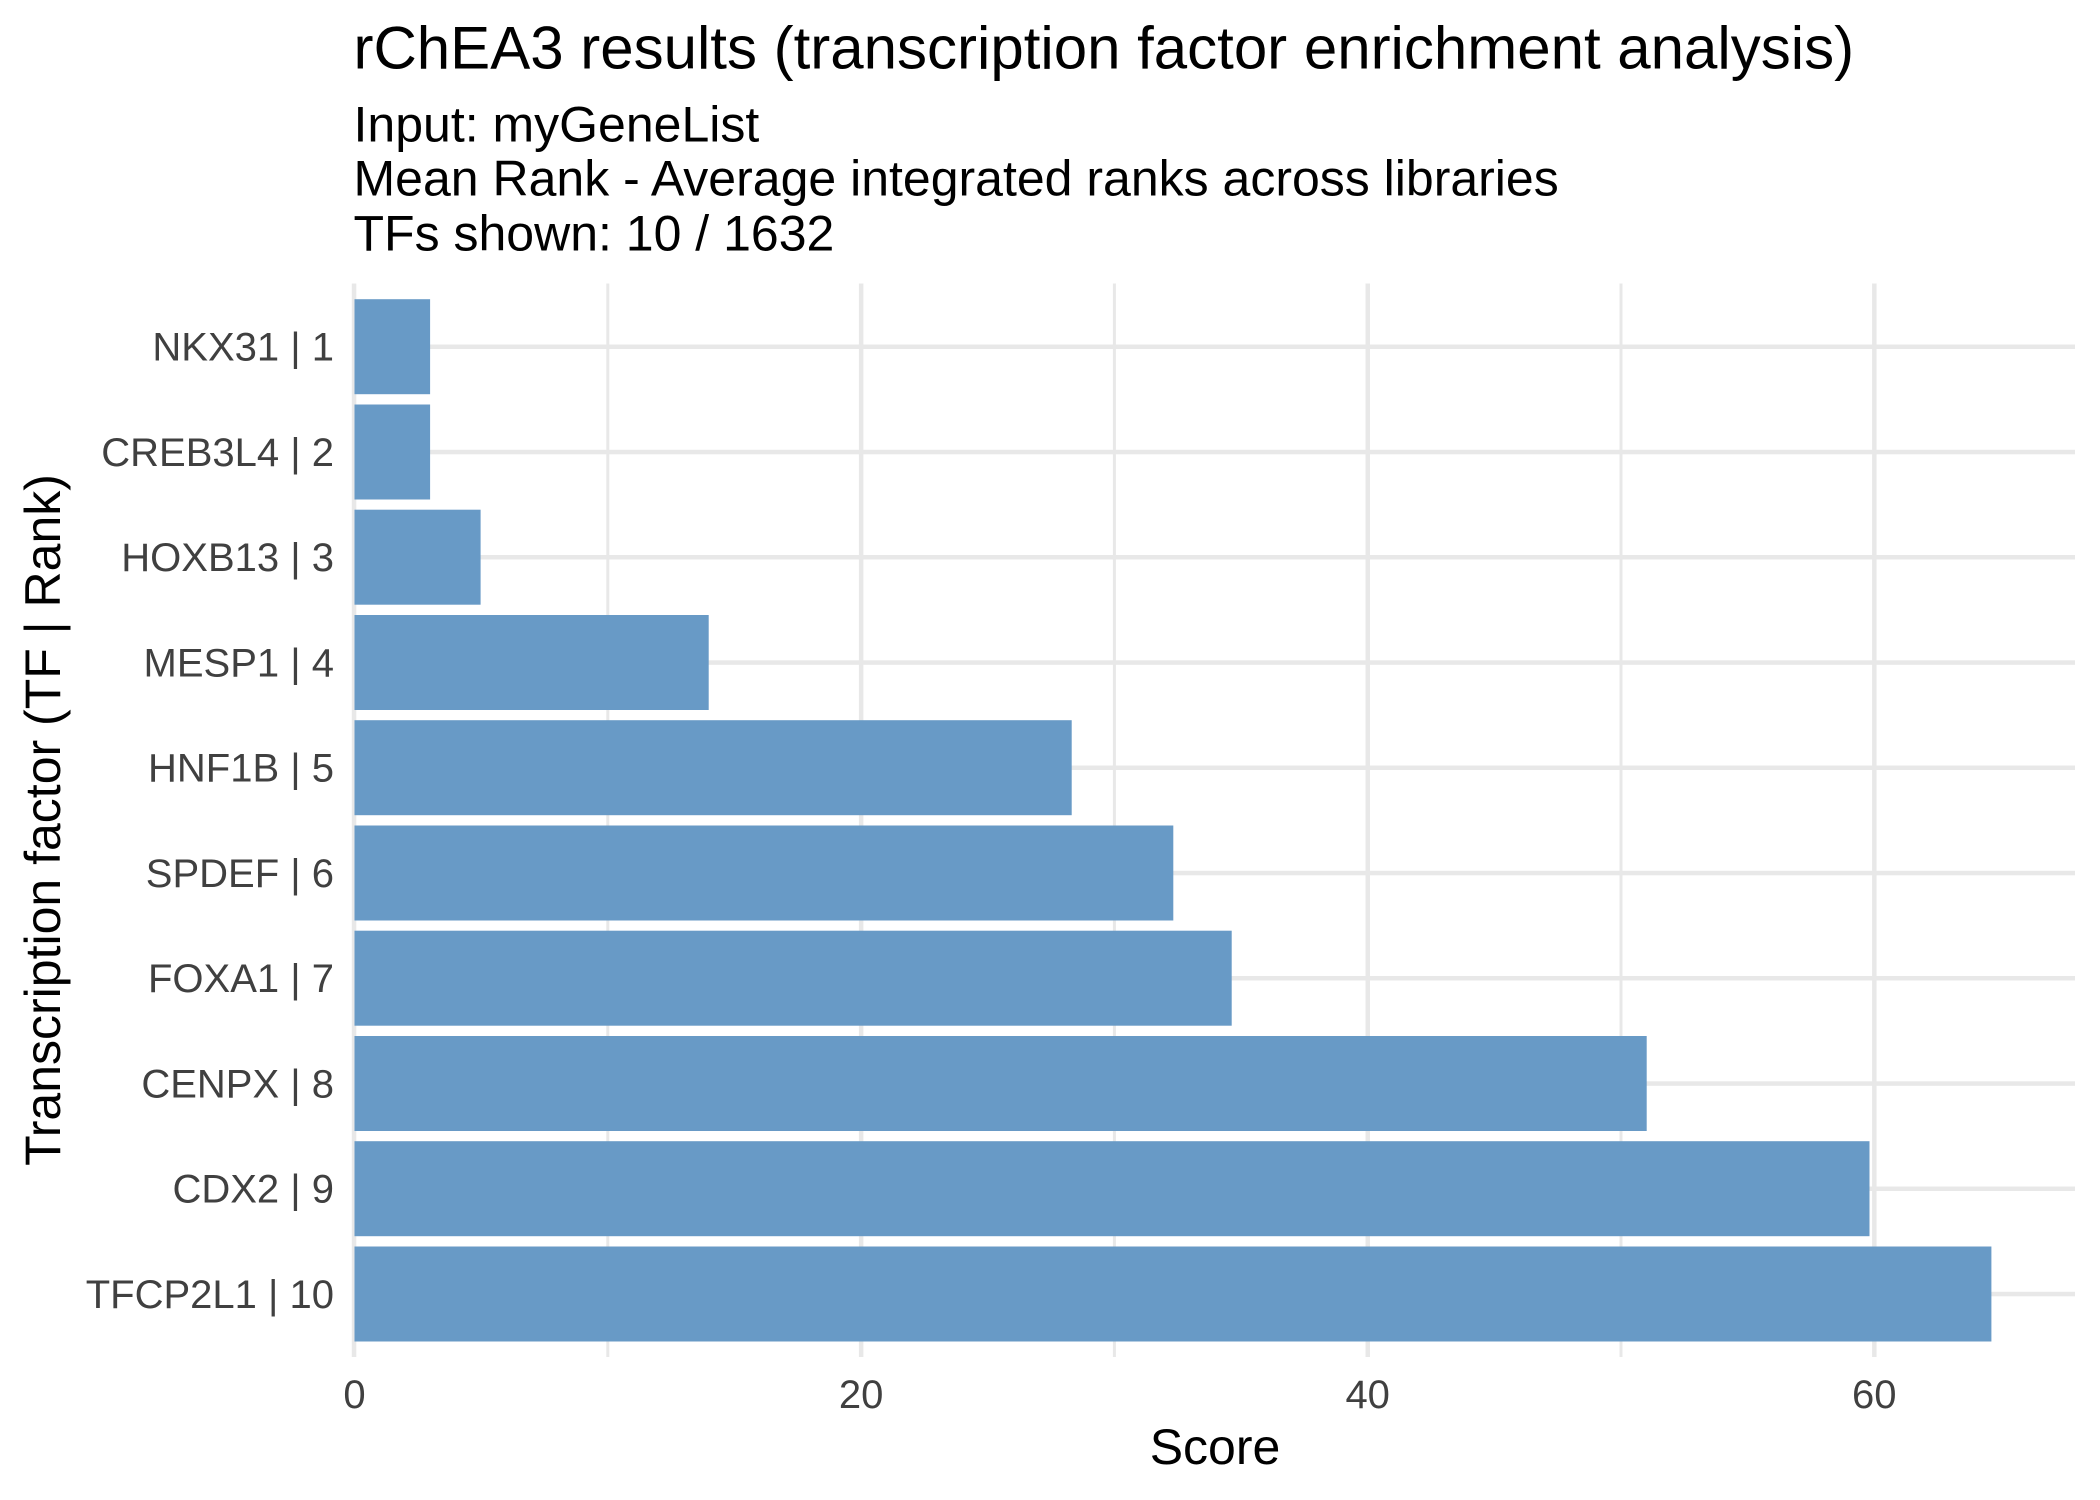 The image size is (2100, 1500). Describe the element at coordinates (1215, 1447) in the screenshot. I see `svg-text: Score` at that location.